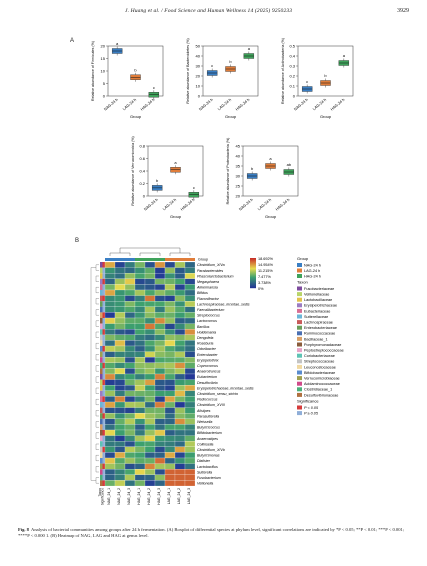  What do you see at coordinates (205, 338) in the screenshot?
I see `genus-label: Dengofela` at bounding box center [205, 338].